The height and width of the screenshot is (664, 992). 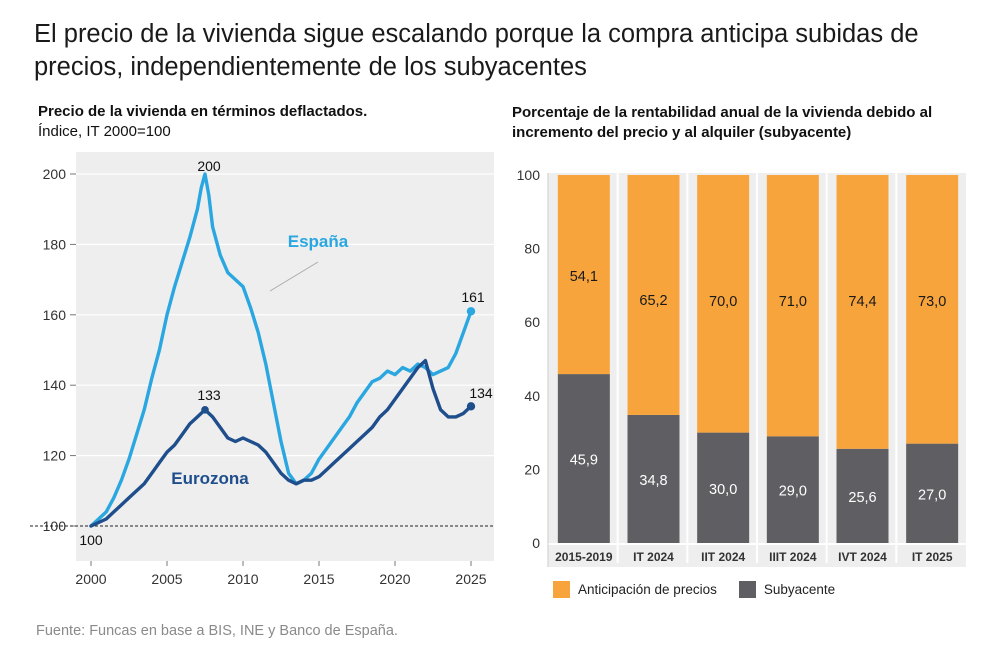 What do you see at coordinates (55, 174) in the screenshot?
I see `y-tick-label: 200` at bounding box center [55, 174].